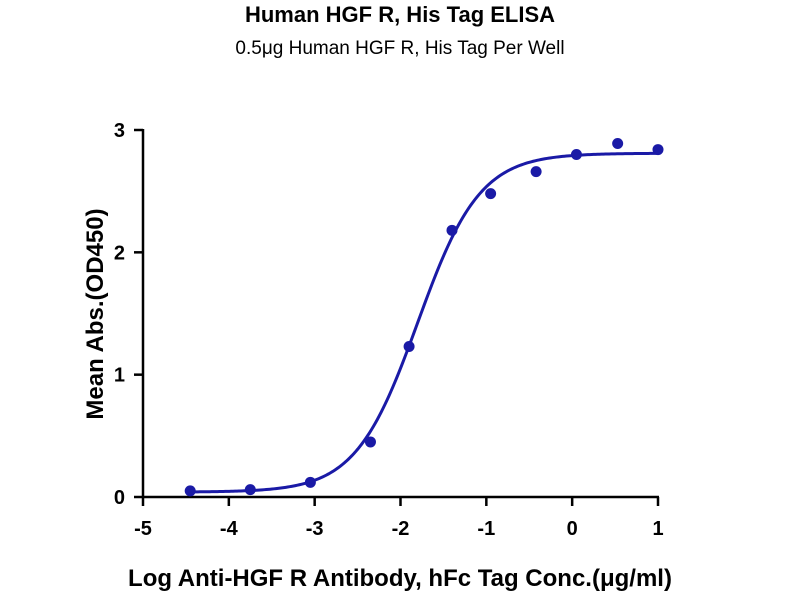 Image resolution: width=800 pixels, height=600 pixels. Describe the element at coordinates (486, 529) in the screenshot. I see `x-tick-label: -1` at that location.